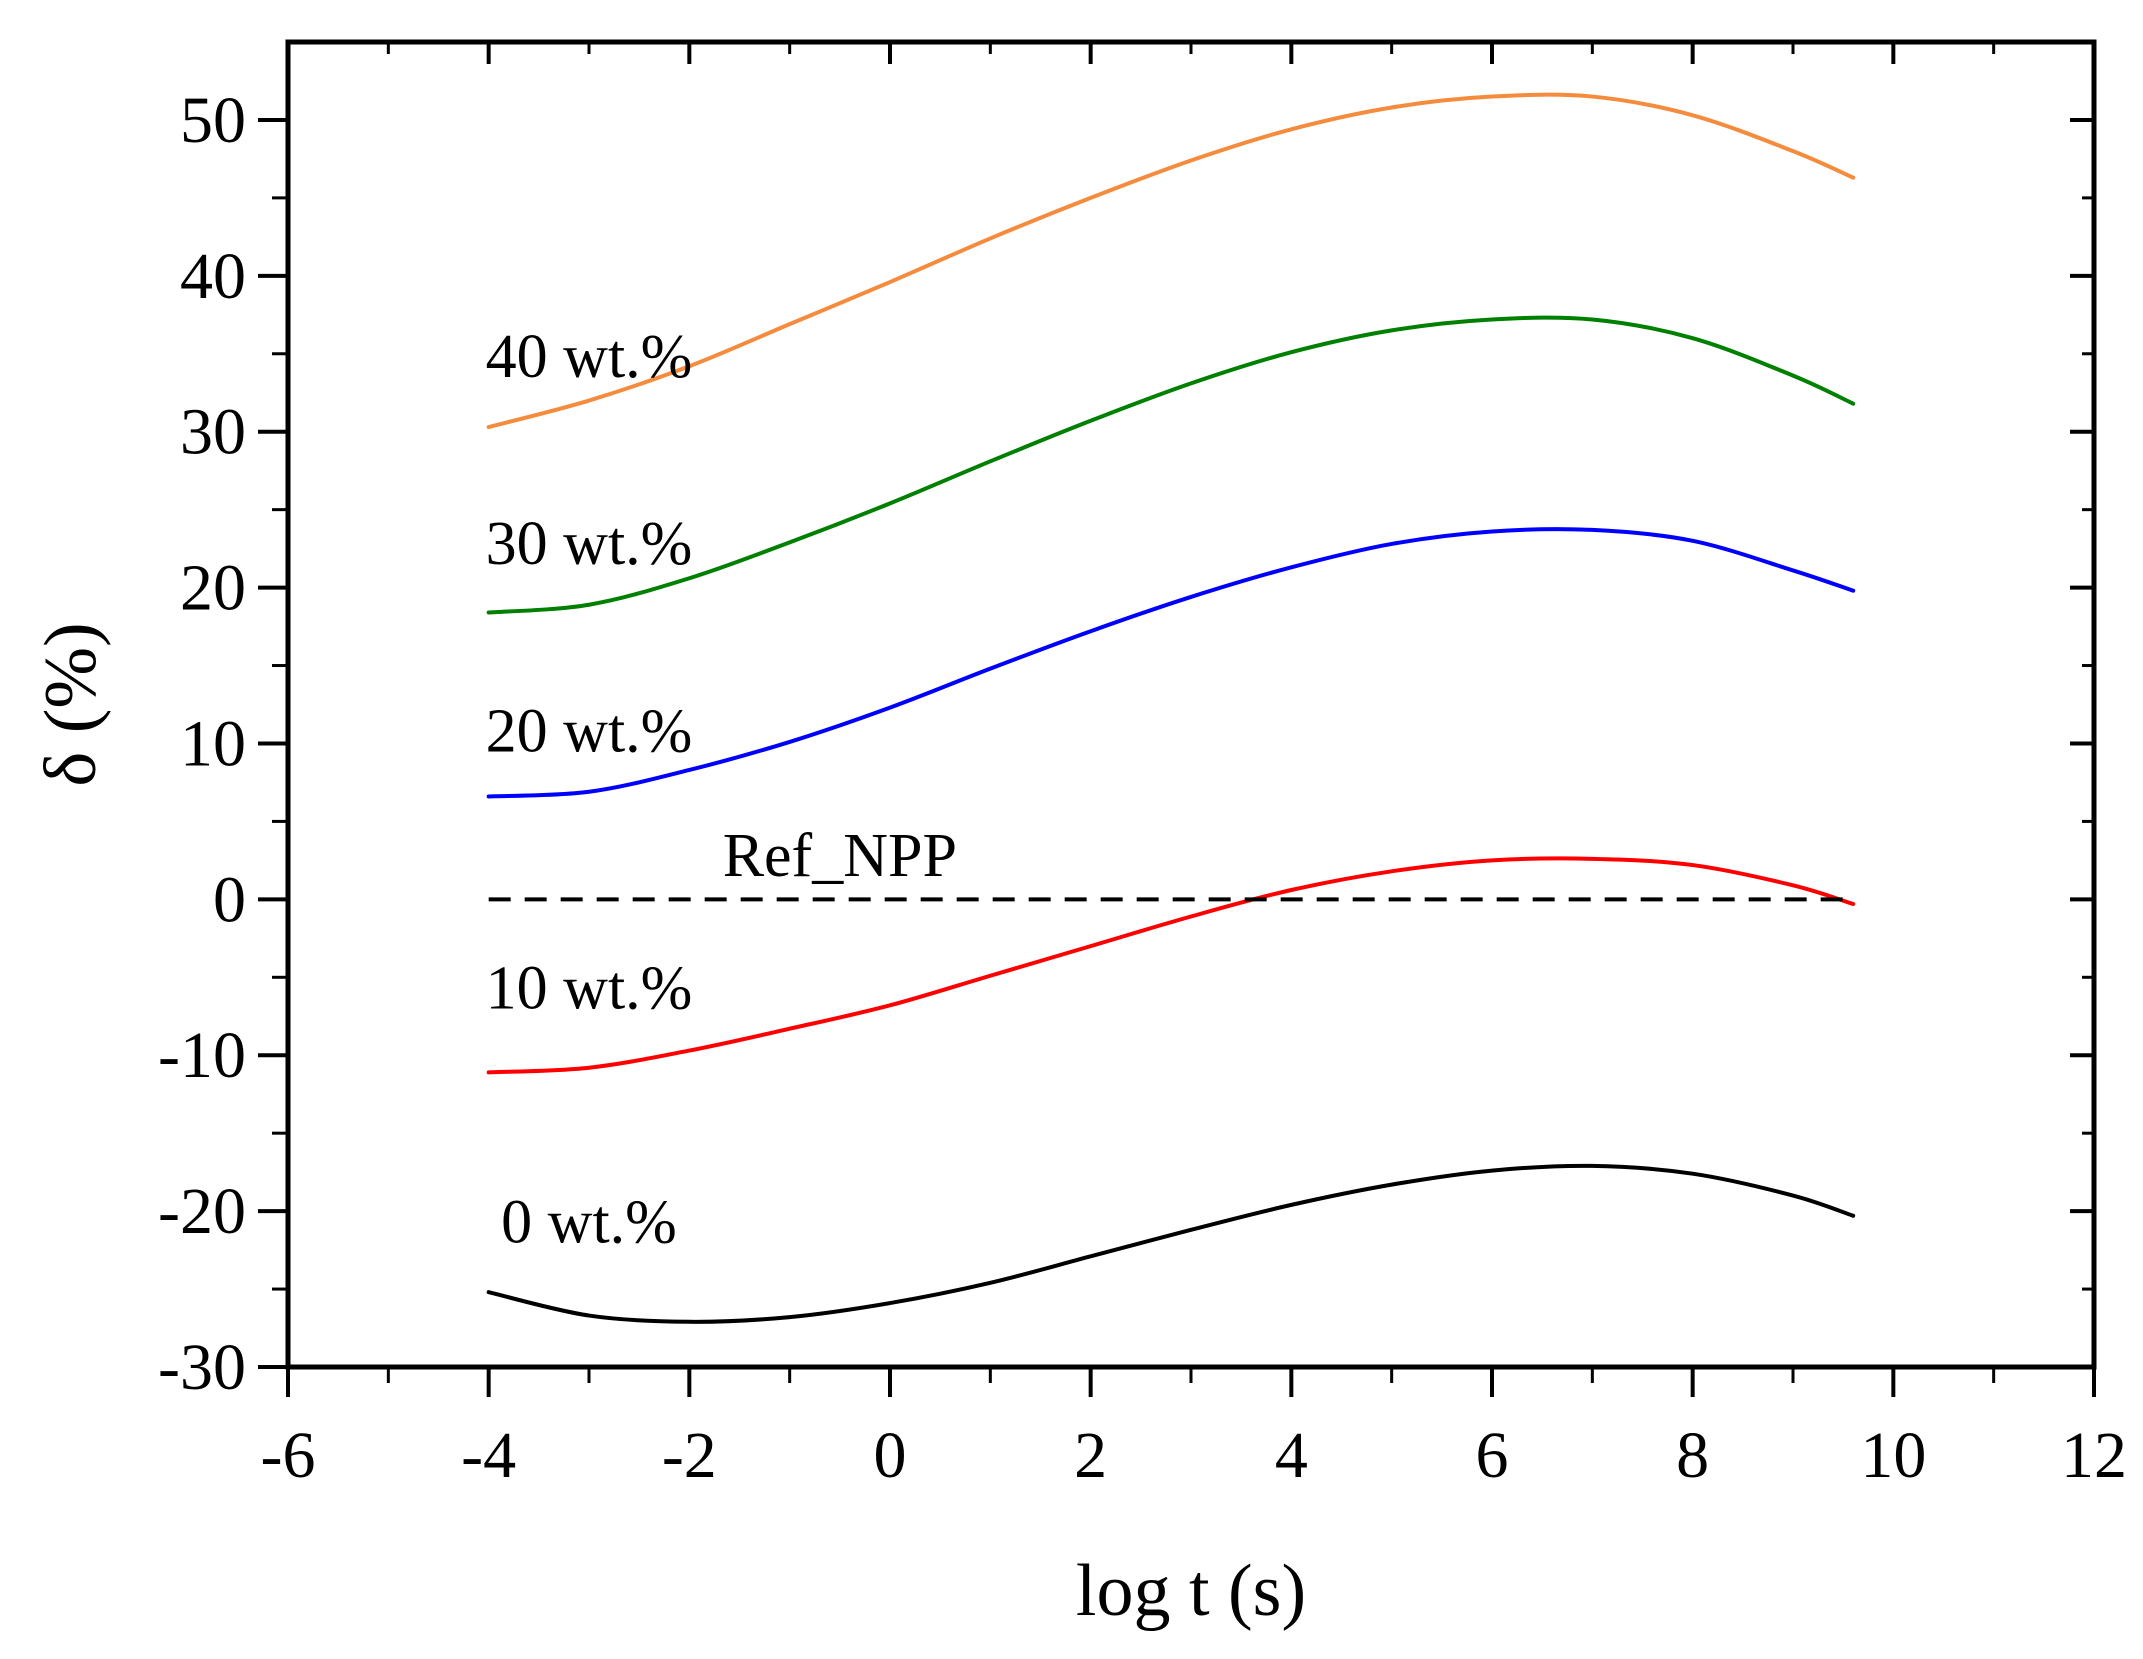 This screenshot has height=1659, width=2143. What do you see at coordinates (288, 1455) in the screenshot?
I see `x-tick-label: -6` at bounding box center [288, 1455].